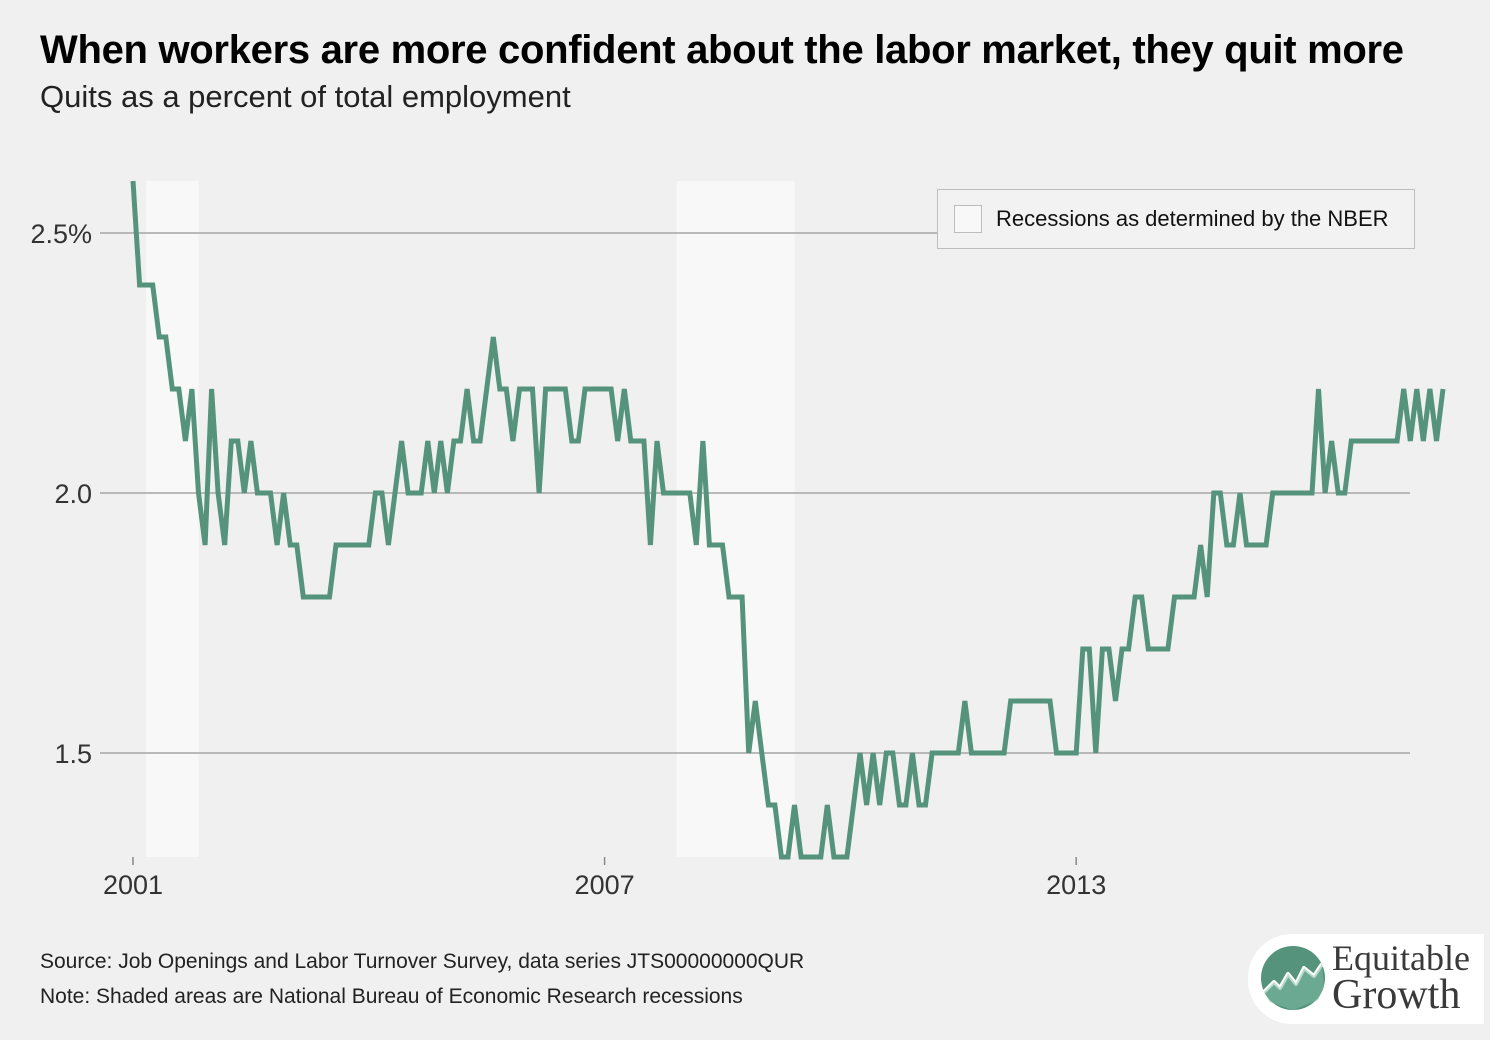  What do you see at coordinates (133, 885) in the screenshot?
I see `x-tick-label-1: 2001` at bounding box center [133, 885].